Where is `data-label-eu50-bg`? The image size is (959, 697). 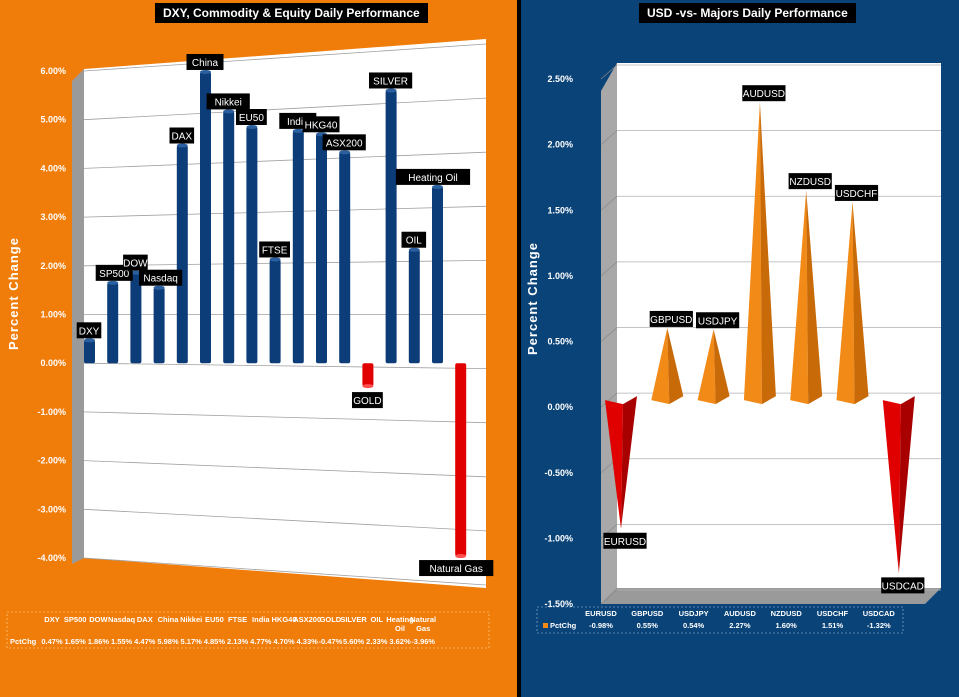 data-label-eu50-bg is located at coordinates (251, 117).